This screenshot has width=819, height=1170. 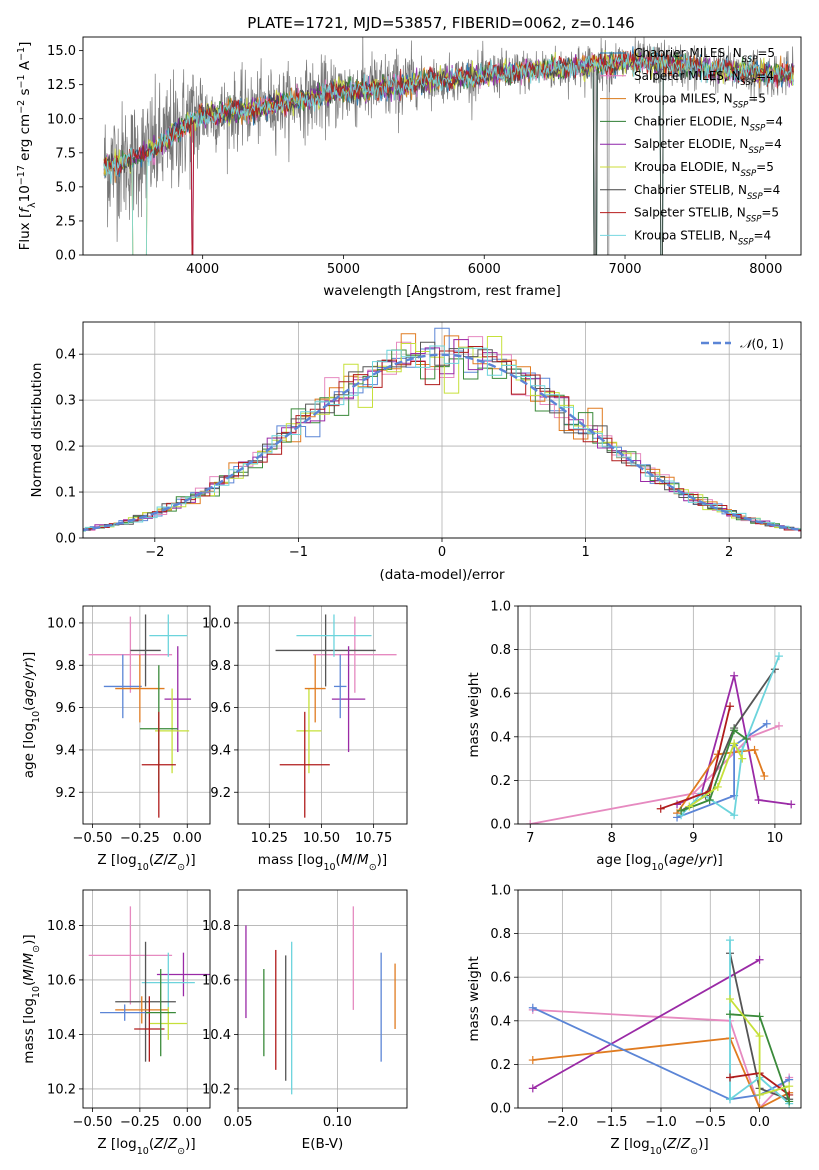 What do you see at coordinates (61, 623) in the screenshot?
I see `y-tick-label: 10.0` at bounding box center [61, 623].